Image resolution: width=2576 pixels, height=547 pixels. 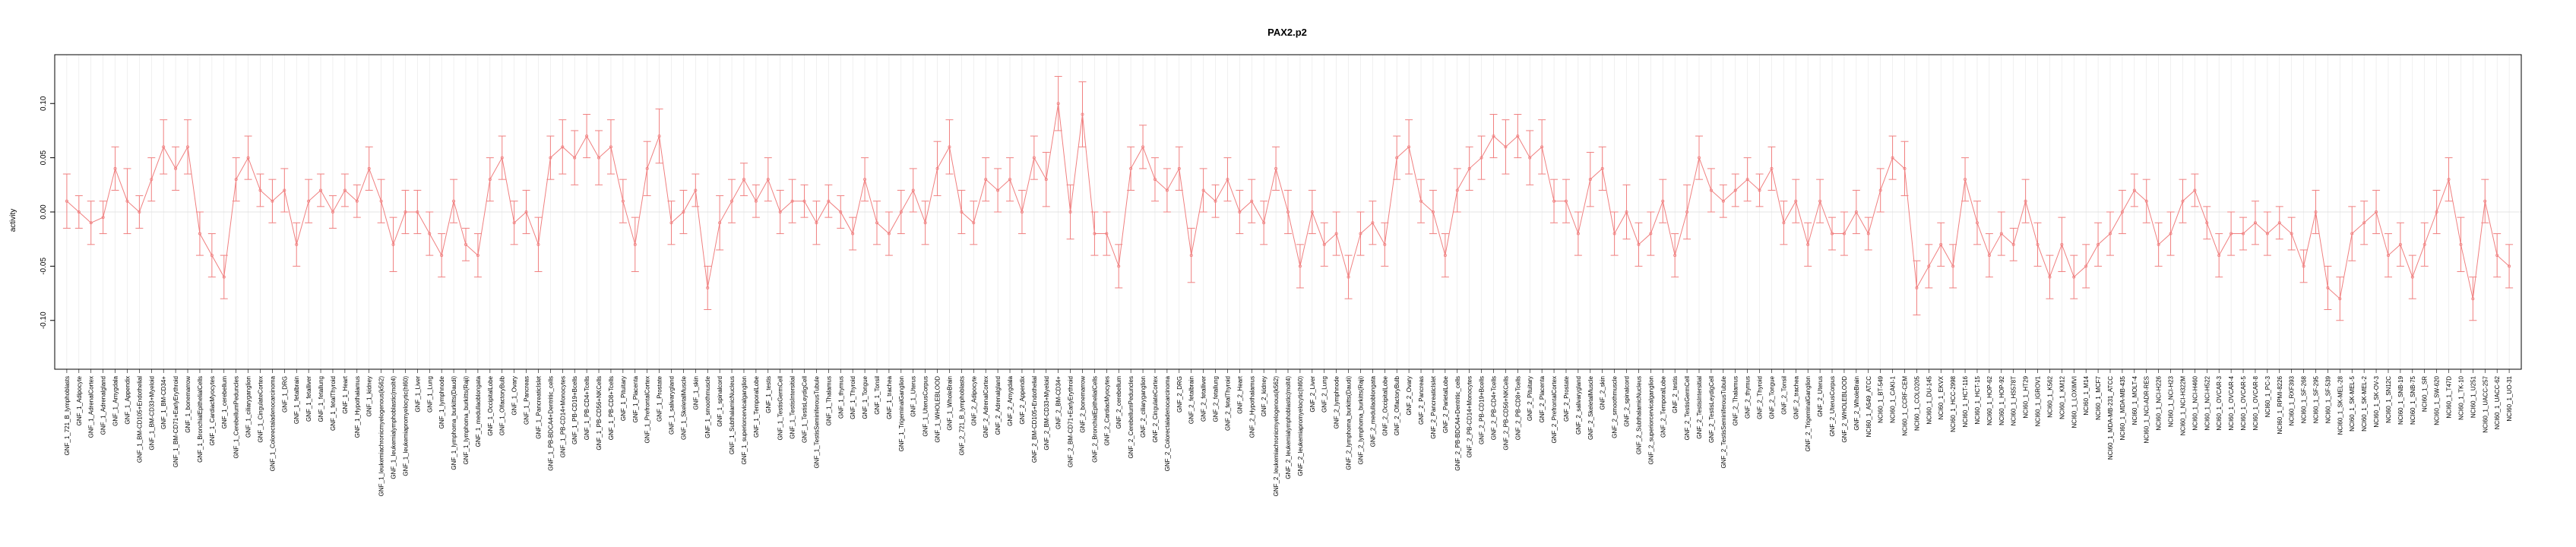 I want to click on x-tick-label: GNF_2_PB-CD56+NKCells, so click(x=1505, y=413).